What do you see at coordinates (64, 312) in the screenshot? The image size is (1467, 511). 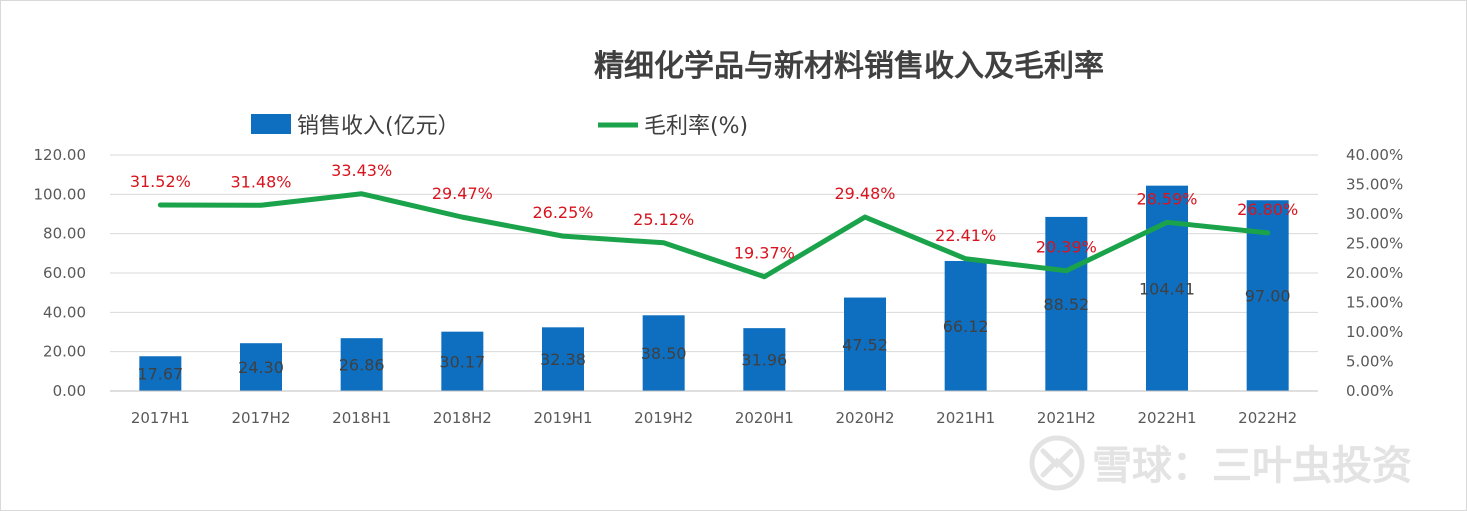 I see `y-left-tick-label: 40.00` at bounding box center [64, 312].